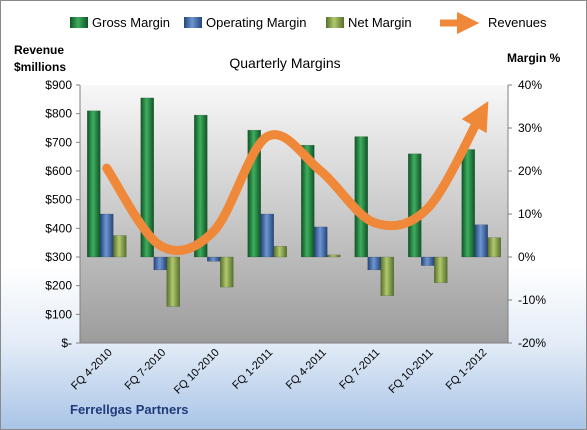 This screenshot has height=430, width=587. What do you see at coordinates (58, 286) in the screenshot?
I see `left-tick-label: $200` at bounding box center [58, 286].